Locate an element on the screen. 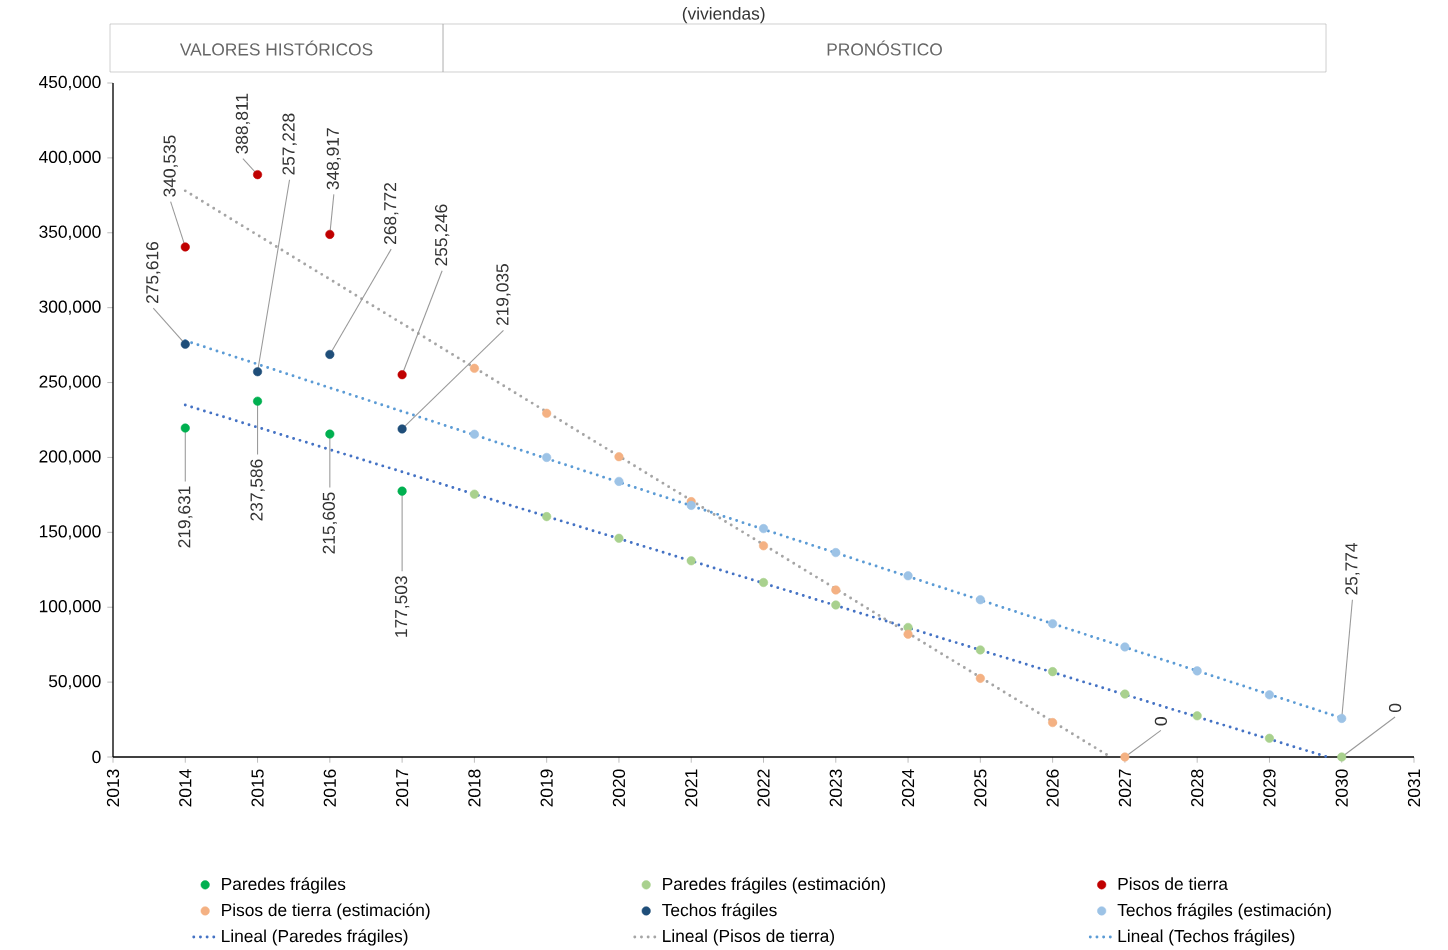 The width and height of the screenshot is (1448, 950). data-label: 25,774 is located at coordinates (1352, 568).